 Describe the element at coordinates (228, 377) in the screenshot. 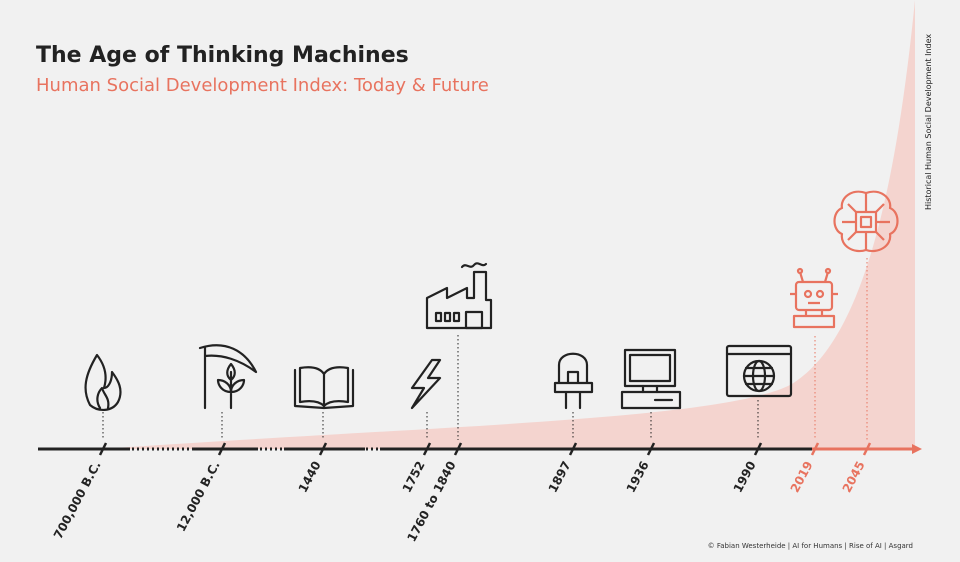

I see `harvest-icon` at that location.